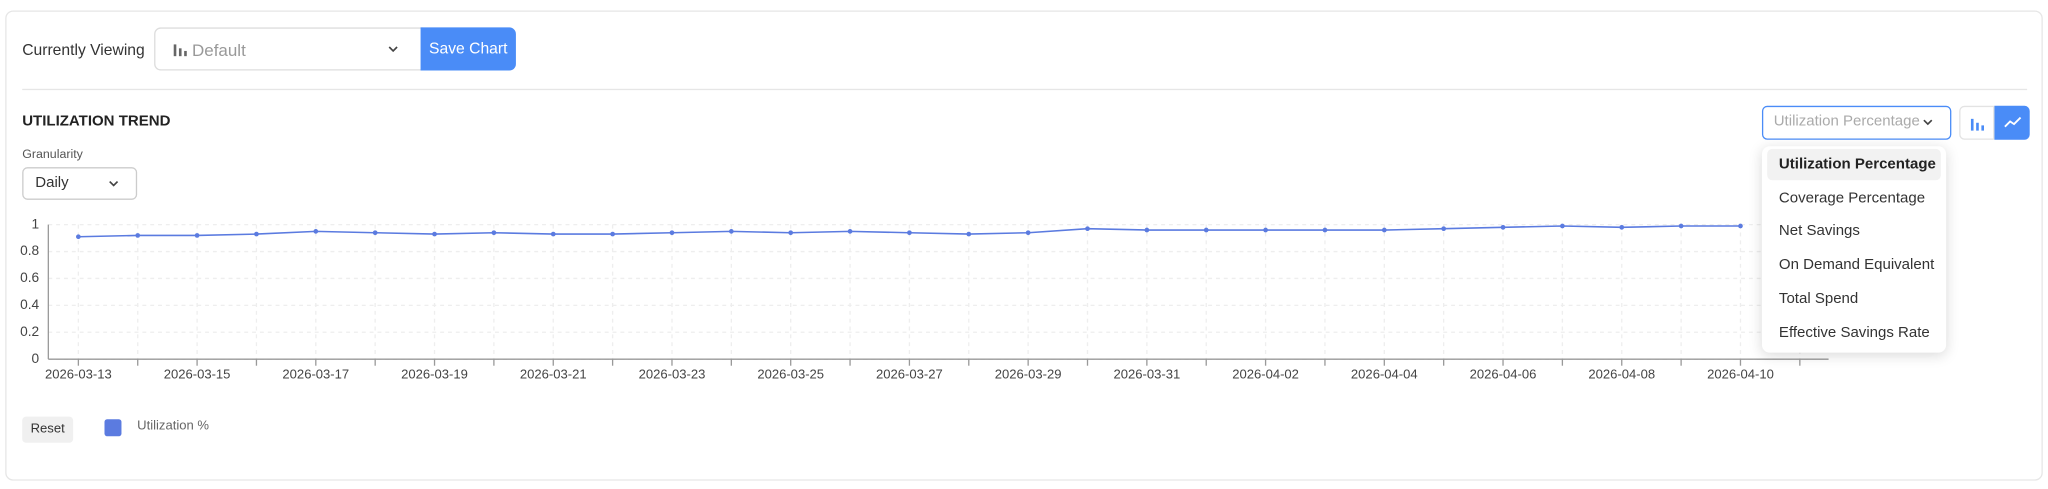 This screenshot has width=2048, height=489. Describe the element at coordinates (48, 429) in the screenshot. I see `reset-button: Reset` at that location.